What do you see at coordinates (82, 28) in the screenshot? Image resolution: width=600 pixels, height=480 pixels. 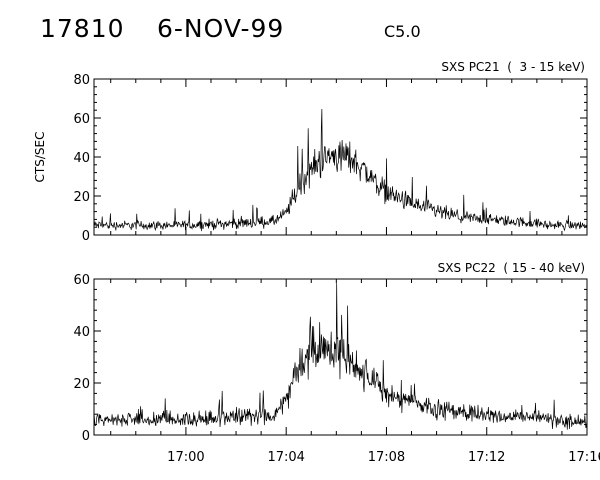 I see `event-id: 17810` at bounding box center [82, 28].